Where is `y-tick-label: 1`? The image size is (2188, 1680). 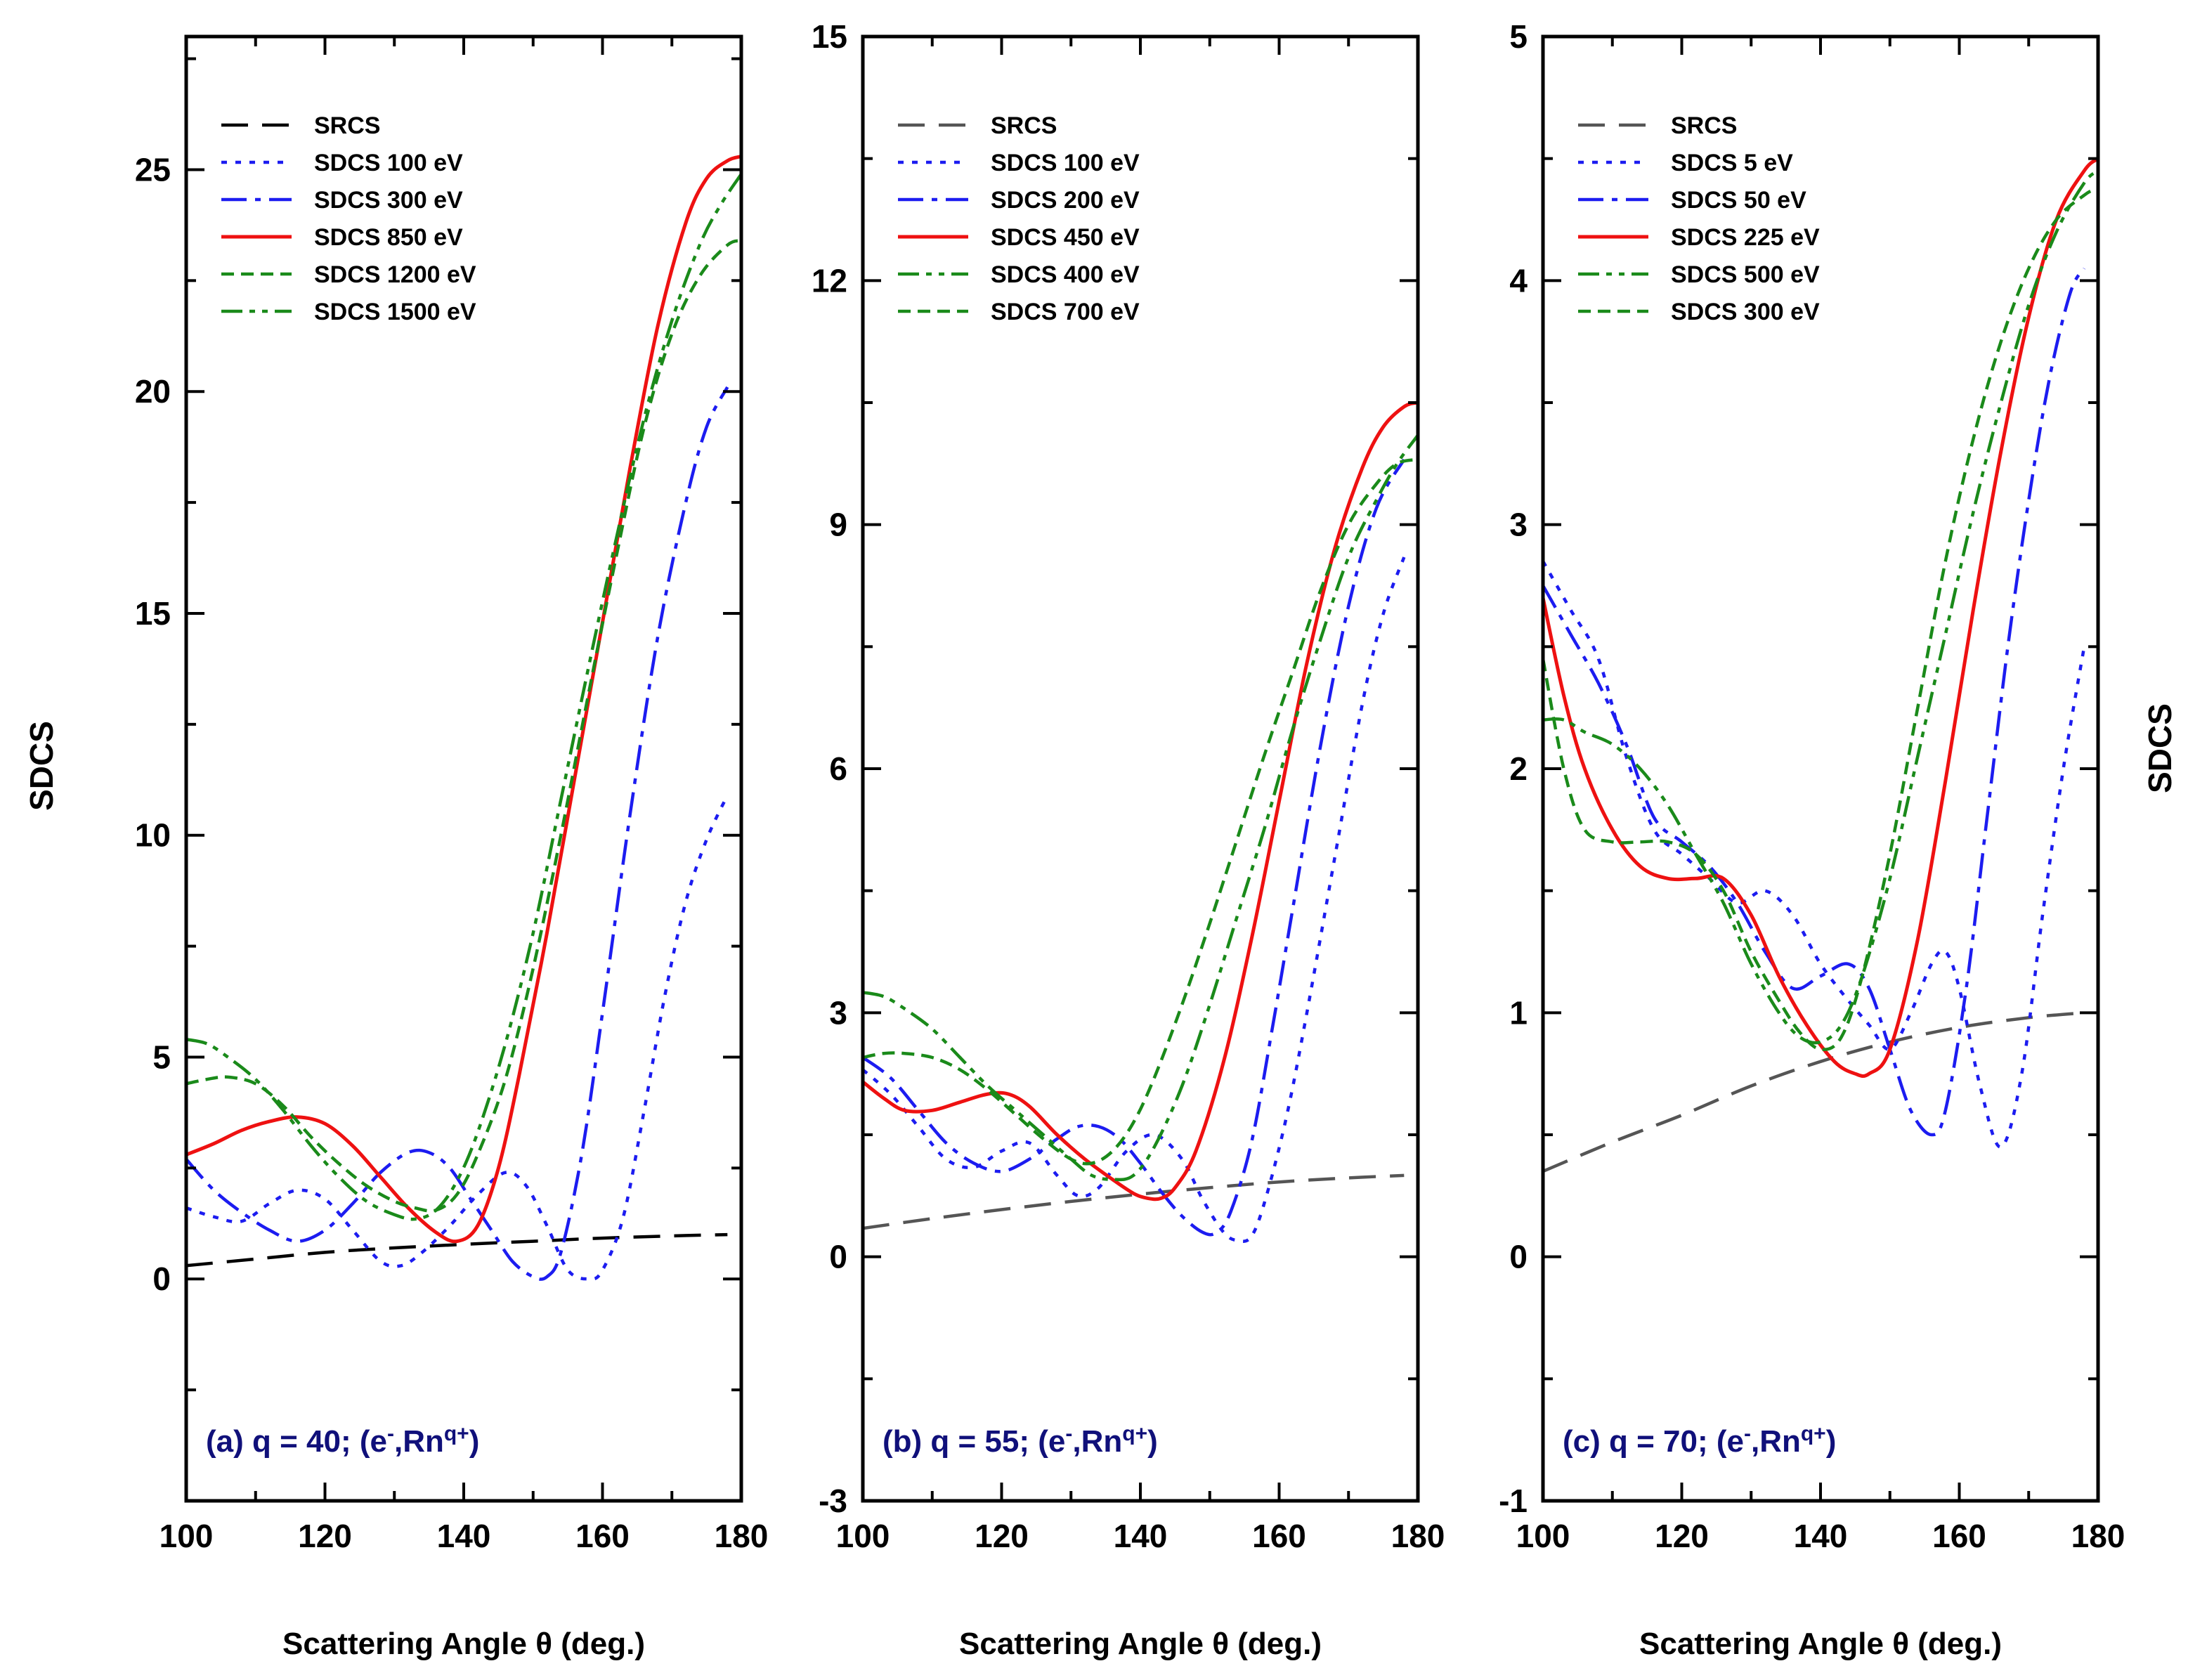 y-tick-label: 1 is located at coordinates (1518, 1013).